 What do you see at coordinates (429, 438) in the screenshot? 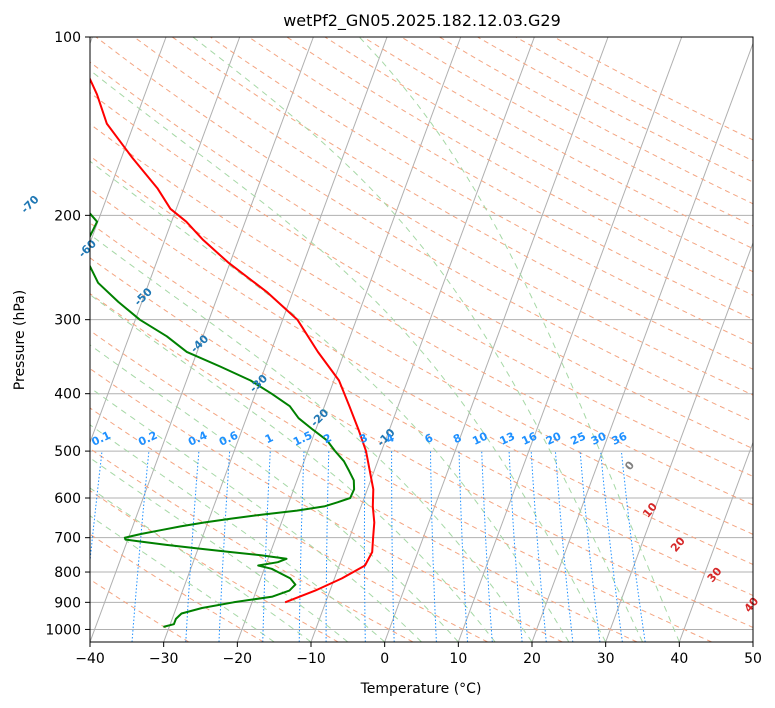
I see `mixing-ratio-label: 6` at bounding box center [429, 438].